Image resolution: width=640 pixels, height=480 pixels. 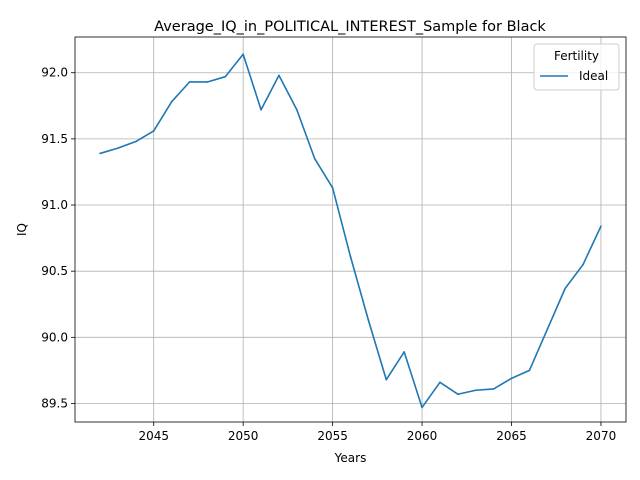 What do you see at coordinates (58, 238) in the screenshot?
I see `y-axis: 89.5 90.0 90.5 91.0 91.5 92.0` at bounding box center [58, 238].